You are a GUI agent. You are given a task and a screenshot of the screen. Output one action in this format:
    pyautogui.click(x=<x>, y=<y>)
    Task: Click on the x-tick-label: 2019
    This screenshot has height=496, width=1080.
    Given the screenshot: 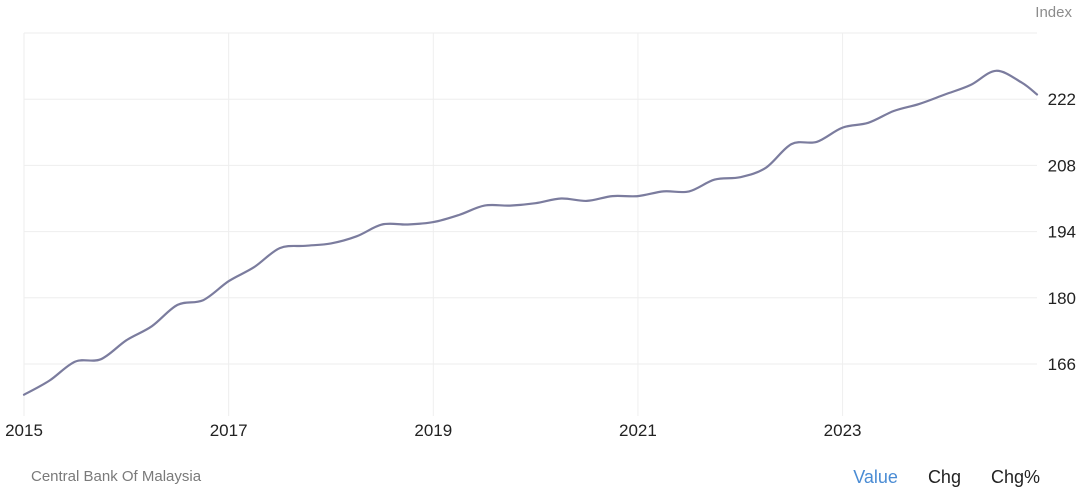 What is the action you would take?
    pyautogui.click(x=433, y=430)
    